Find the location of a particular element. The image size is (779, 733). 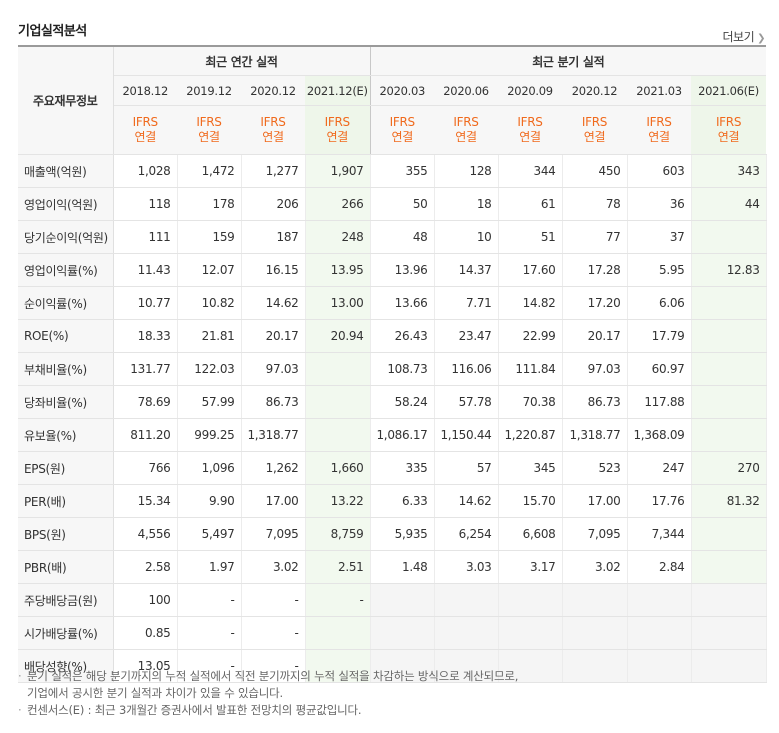

table-cell: 117.88 is located at coordinates (659, 402).